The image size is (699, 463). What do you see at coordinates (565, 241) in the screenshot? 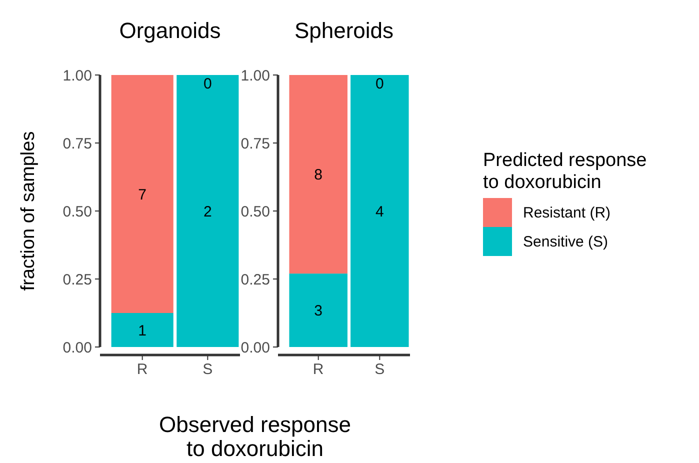
I see `legend-label: Sensitive (S)` at bounding box center [565, 241].